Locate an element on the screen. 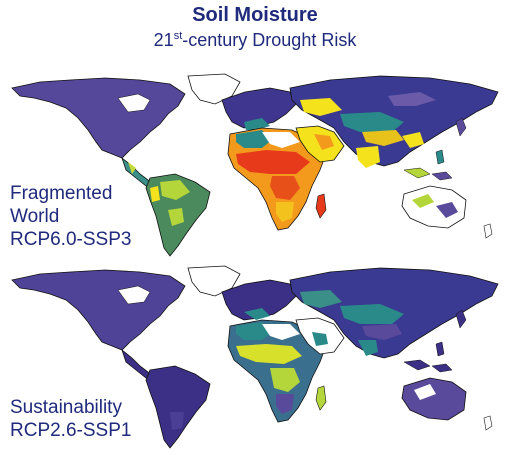  scenario-label-line: World is located at coordinates (35, 216).